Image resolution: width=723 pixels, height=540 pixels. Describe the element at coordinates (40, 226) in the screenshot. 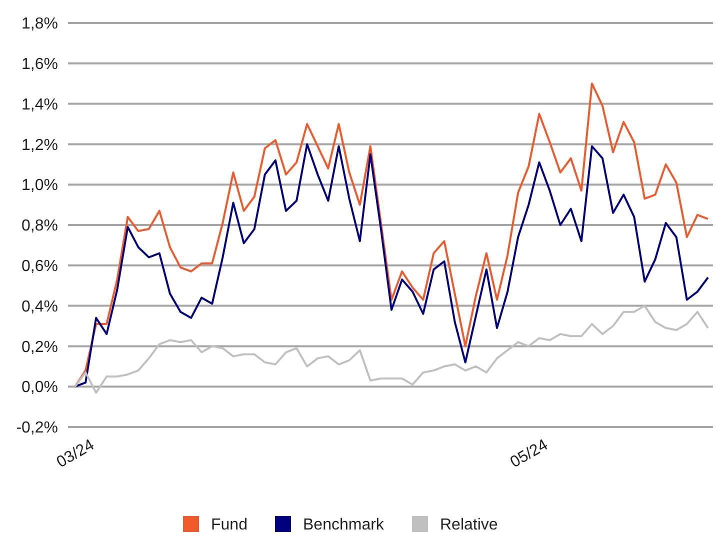

I see `y-tick-label: 0,8%` at that location.